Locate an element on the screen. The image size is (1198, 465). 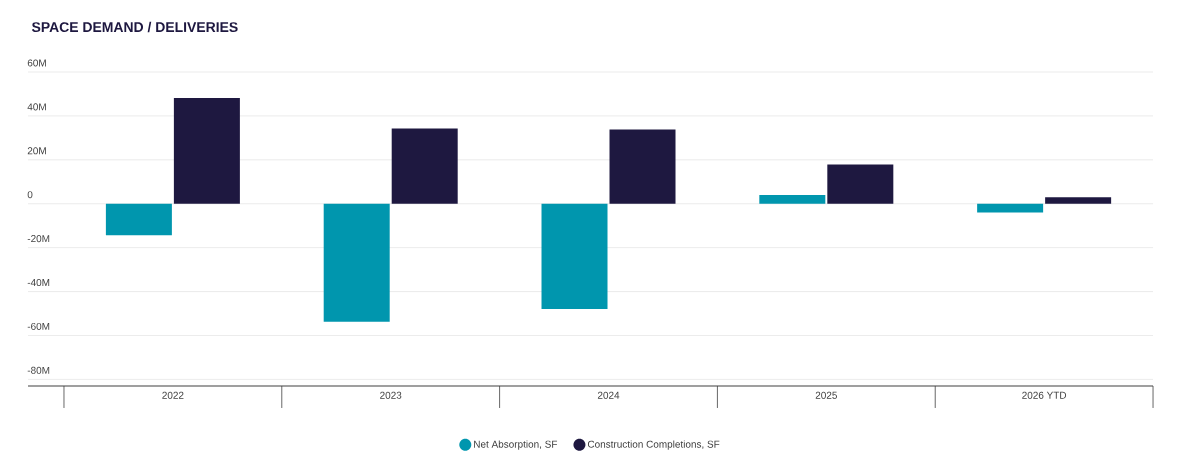
y-tick-label: 20M is located at coordinates (36, 151).